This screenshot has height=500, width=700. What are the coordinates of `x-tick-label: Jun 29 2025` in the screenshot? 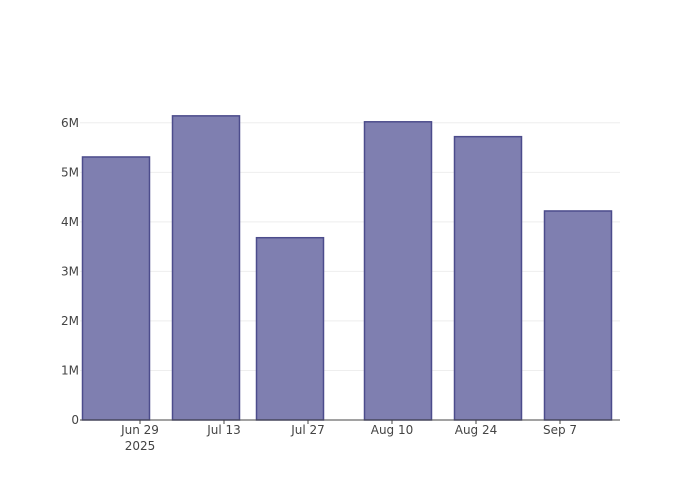 It's located at (139, 438).